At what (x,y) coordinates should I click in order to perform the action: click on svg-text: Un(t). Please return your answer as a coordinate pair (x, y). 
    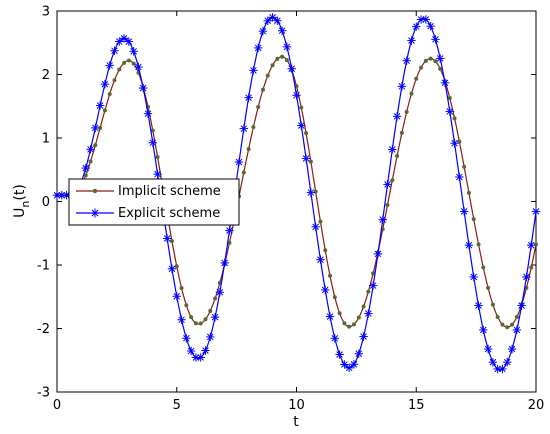
    Looking at the image, I should click on (22, 201).